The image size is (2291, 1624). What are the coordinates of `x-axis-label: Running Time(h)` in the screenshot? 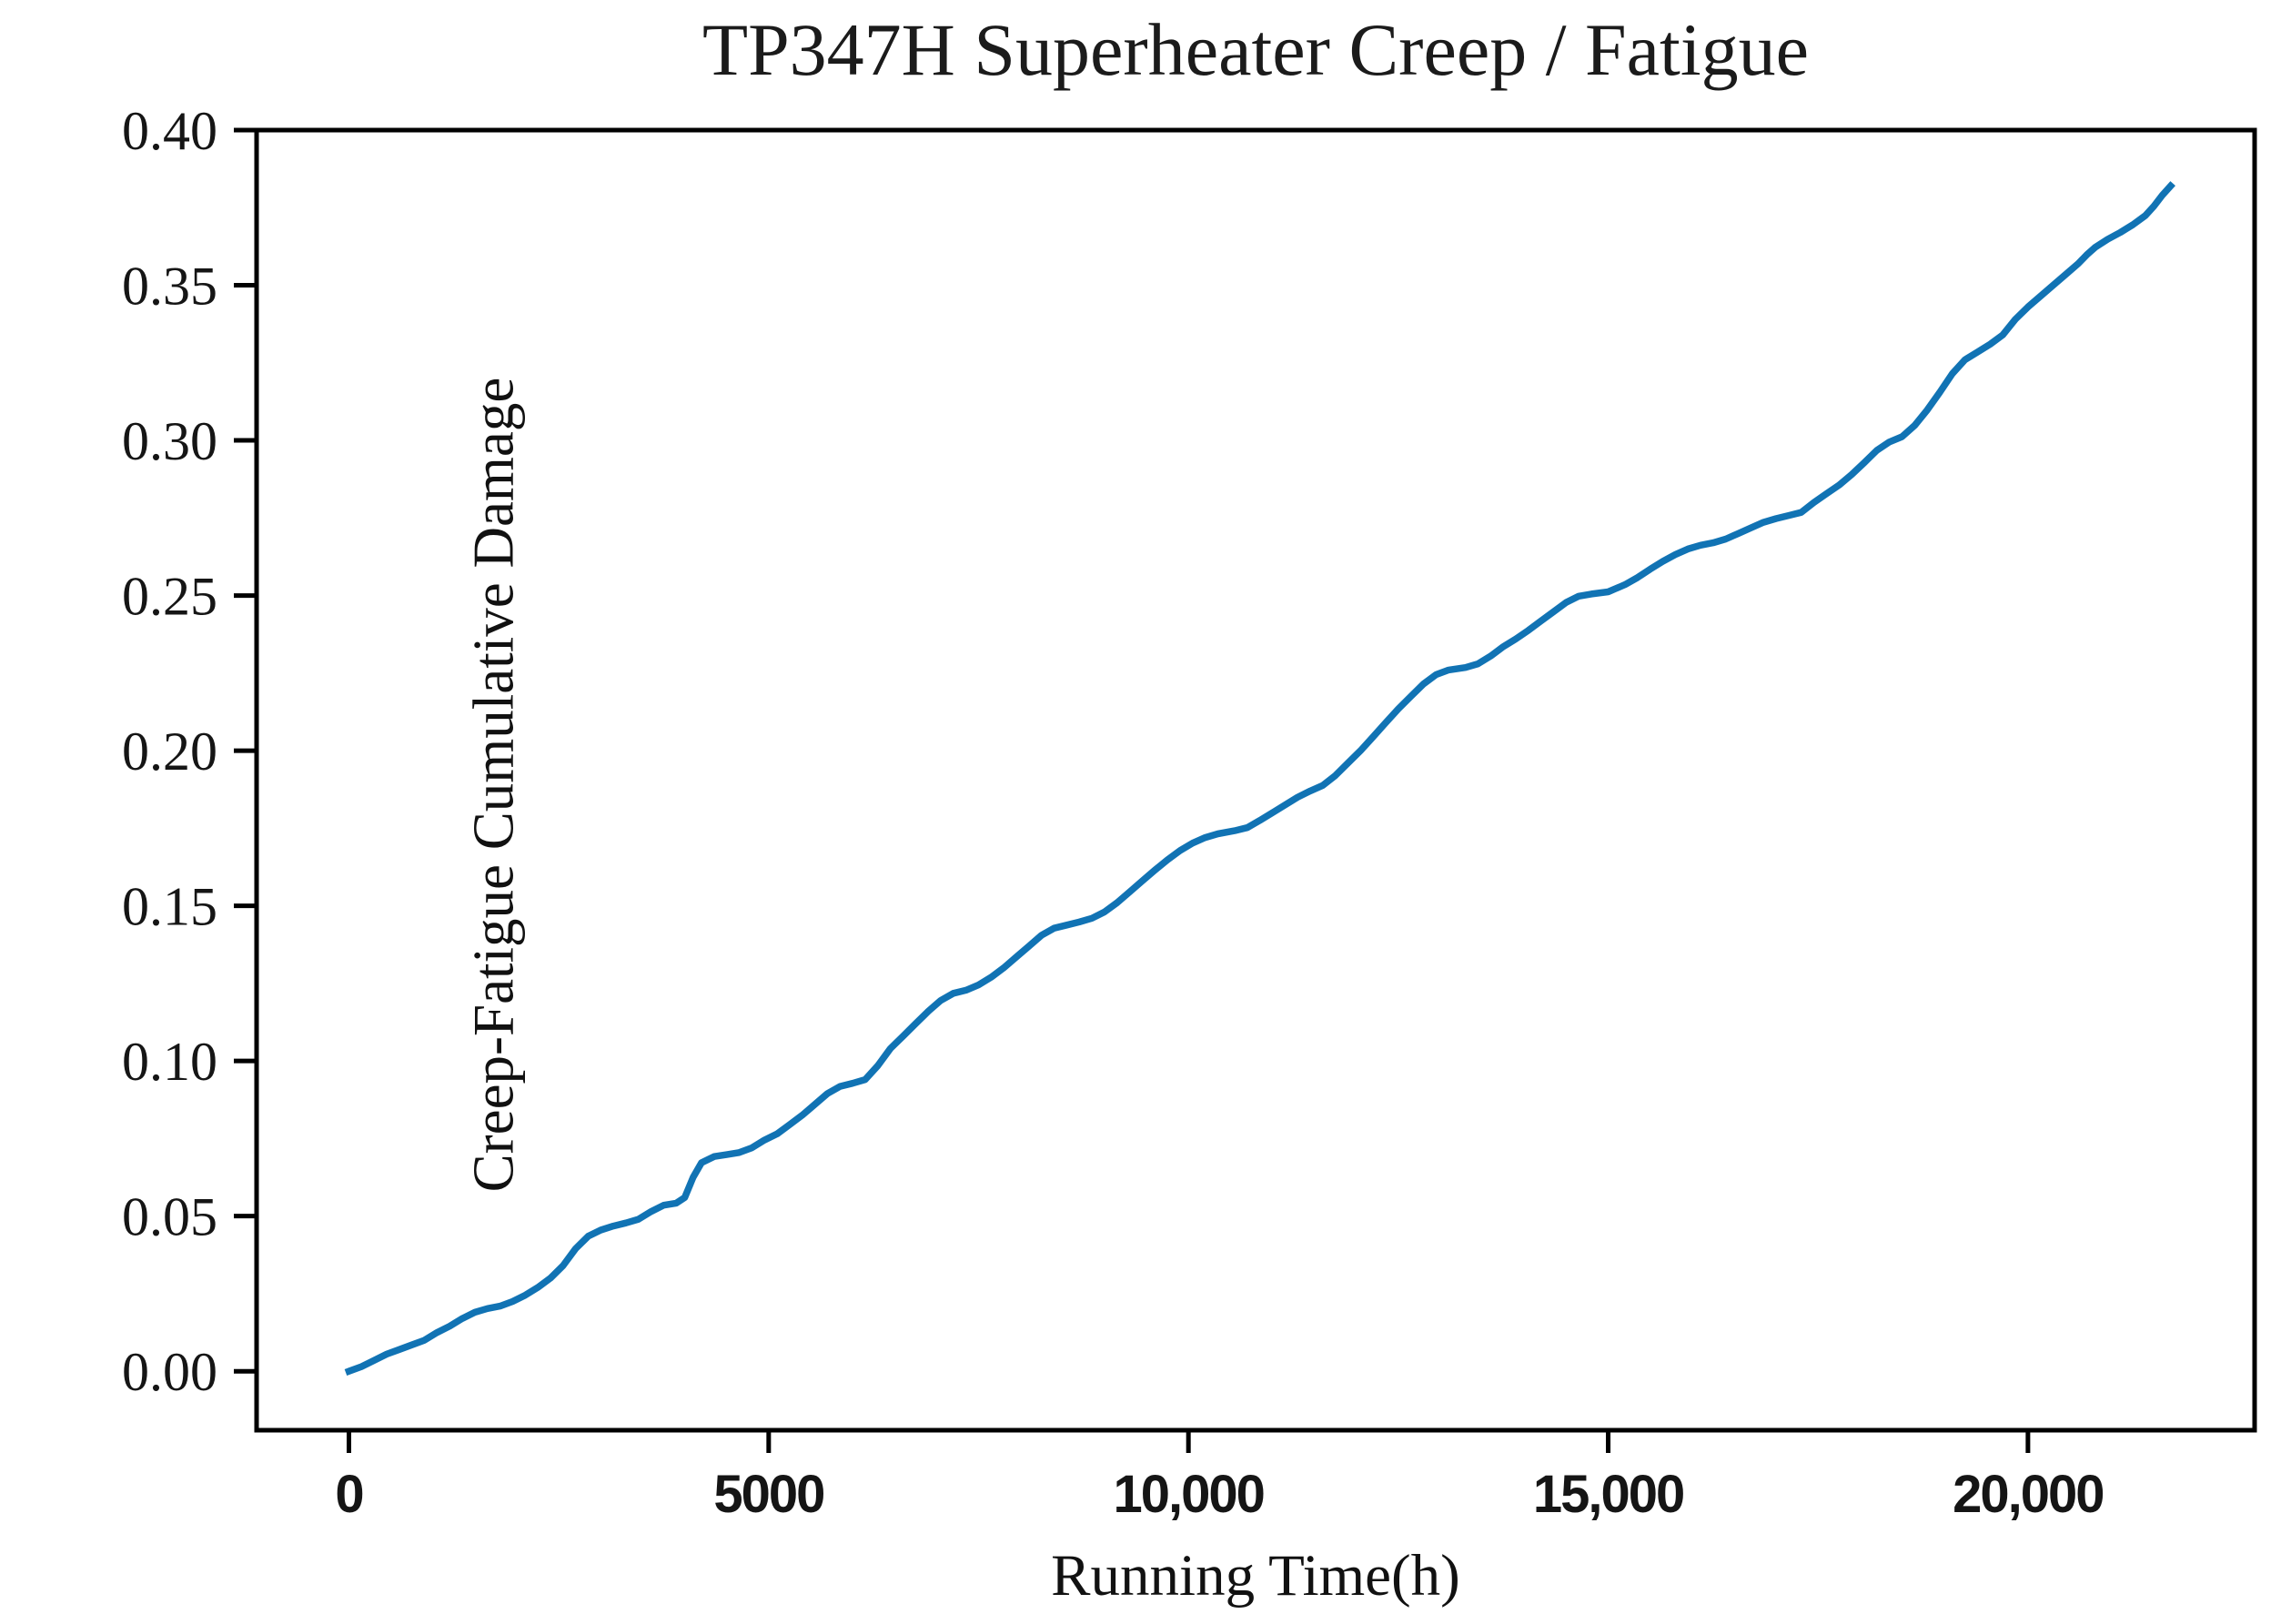 It's located at (1255, 1576).